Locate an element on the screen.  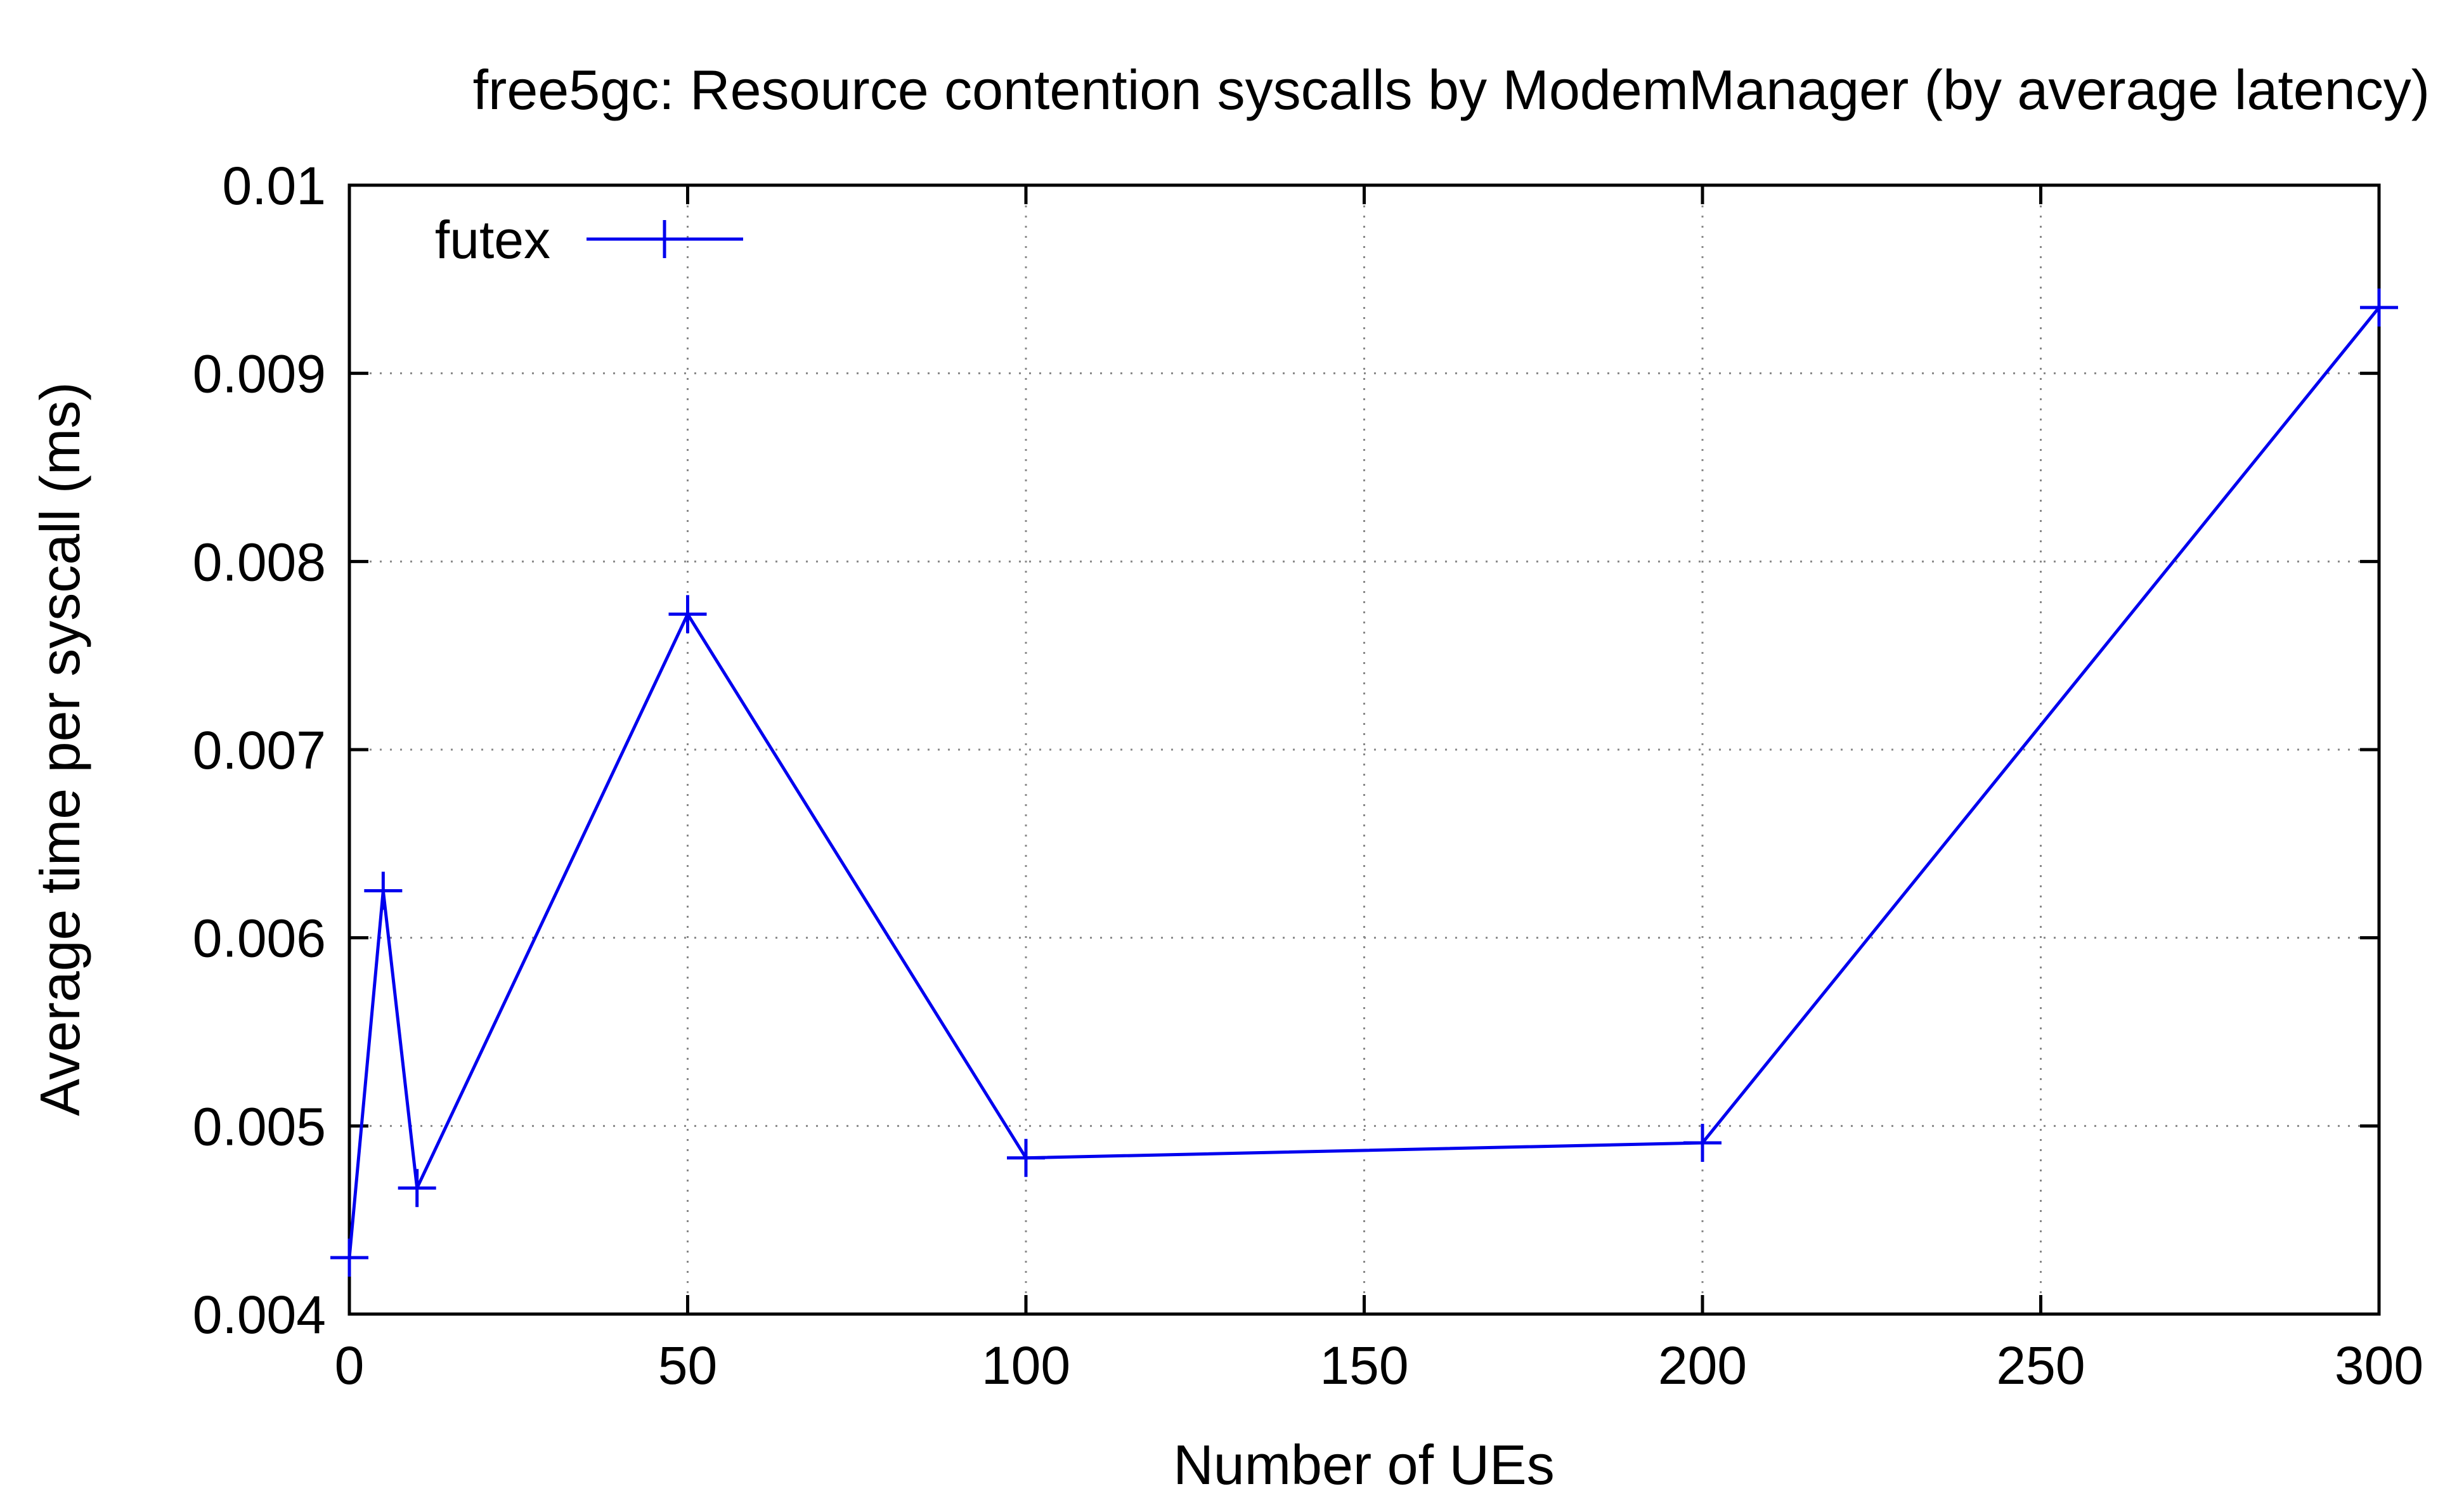
x-tick-label: 150 is located at coordinates (1364, 1365).